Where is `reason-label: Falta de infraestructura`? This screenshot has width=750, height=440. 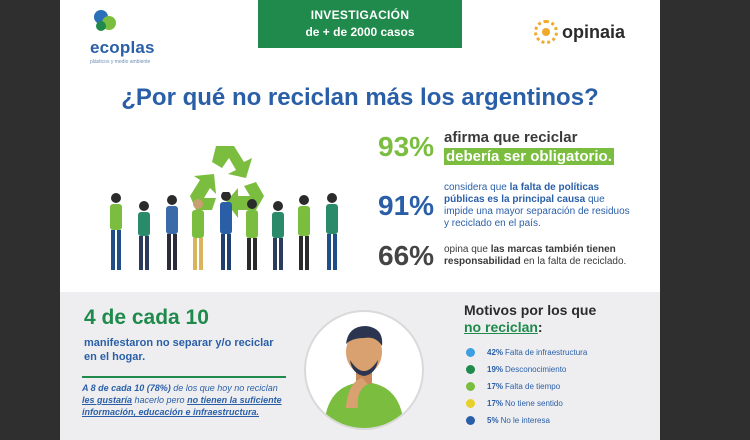 reason-label: Falta de infraestructura is located at coordinates (546, 352).